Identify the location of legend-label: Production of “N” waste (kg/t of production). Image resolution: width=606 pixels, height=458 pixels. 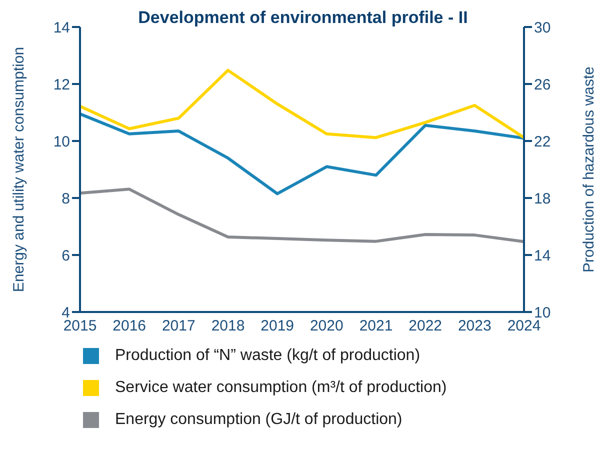
(267, 356).